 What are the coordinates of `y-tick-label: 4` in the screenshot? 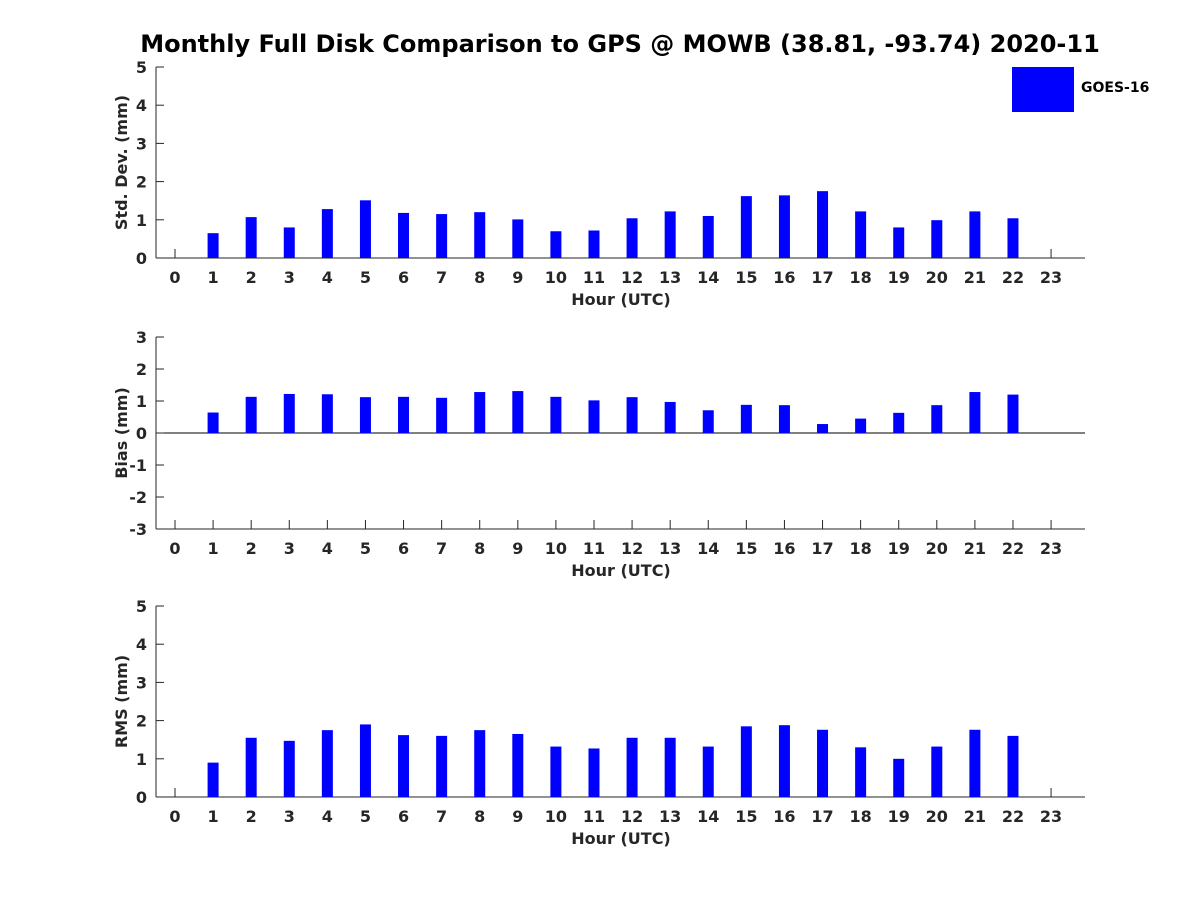 It's located at (141, 644).